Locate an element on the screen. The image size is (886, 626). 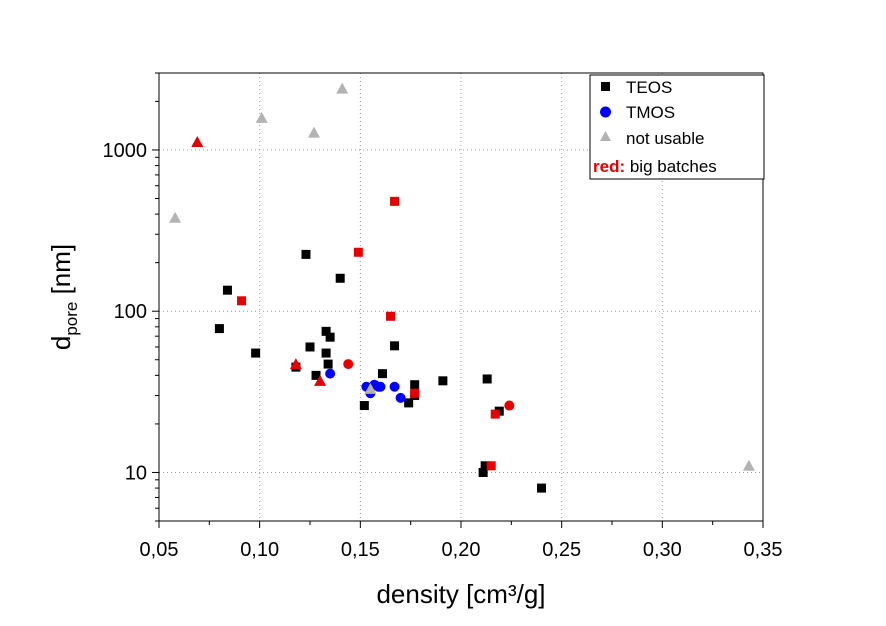
legend-label-not-usable: not usable is located at coordinates (665, 138).